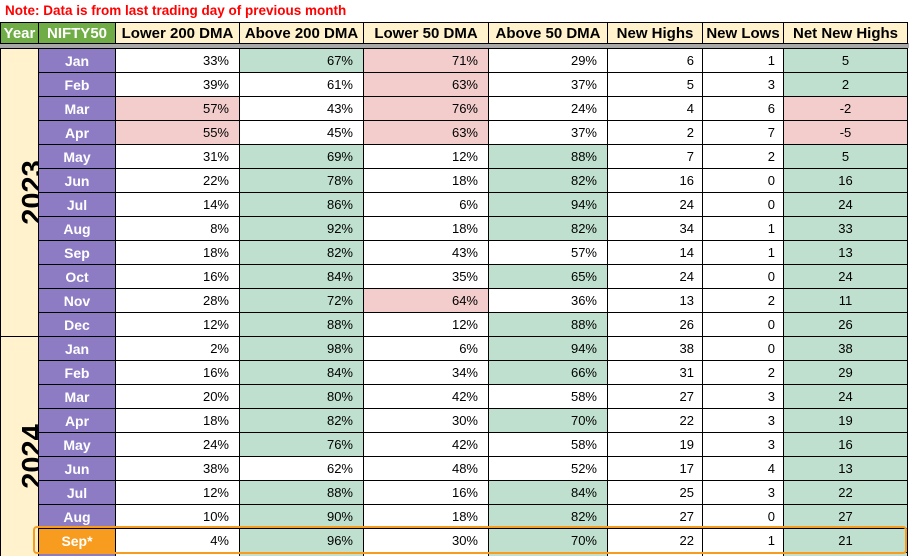 Image resolution: width=909 pixels, height=556 pixels. What do you see at coordinates (77, 300) in the screenshot?
I see `month-cell: Nov` at bounding box center [77, 300].